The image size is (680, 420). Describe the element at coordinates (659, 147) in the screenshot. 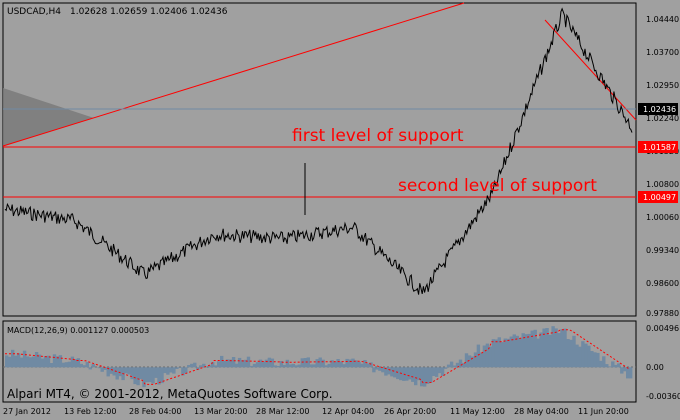

I see `support1-badge-text: 1.01587` at that location.